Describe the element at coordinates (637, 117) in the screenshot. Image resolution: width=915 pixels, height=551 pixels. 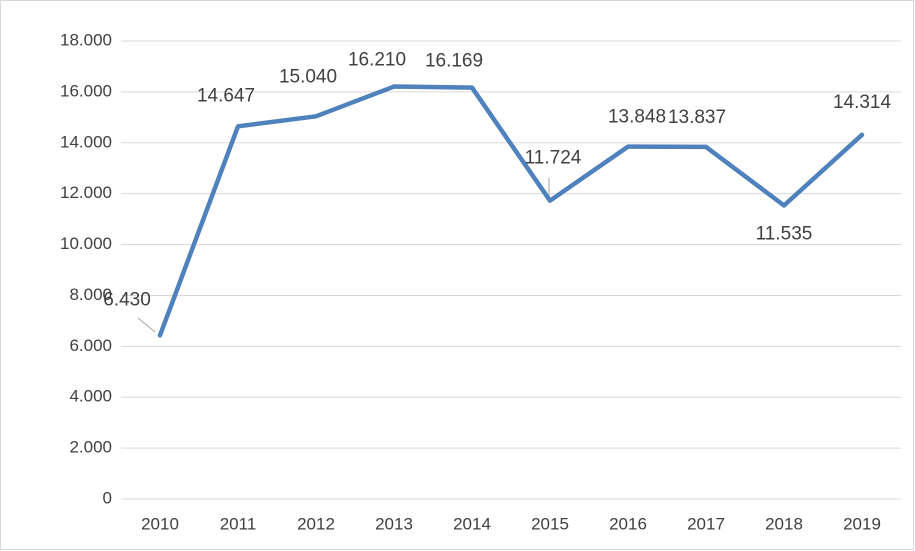
I see `data-label: 13.848` at that location.